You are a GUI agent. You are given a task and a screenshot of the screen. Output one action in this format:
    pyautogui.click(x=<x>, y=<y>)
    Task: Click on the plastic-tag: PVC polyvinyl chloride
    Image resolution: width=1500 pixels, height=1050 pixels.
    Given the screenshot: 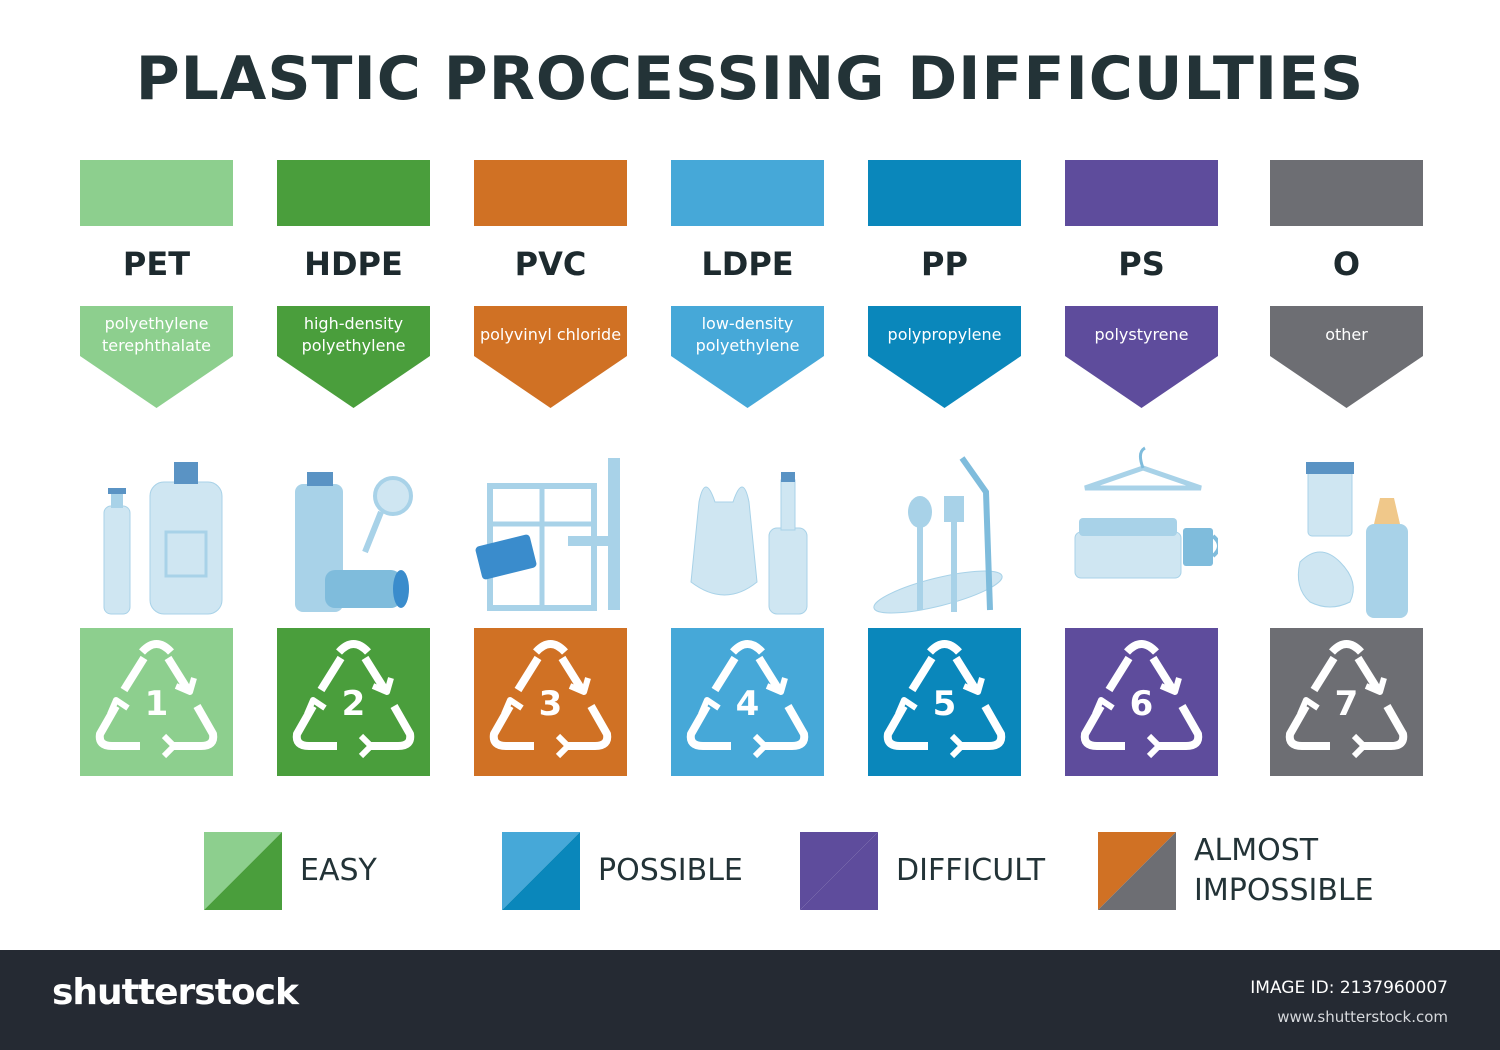 What is the action you would take?
    pyautogui.click(x=550, y=285)
    